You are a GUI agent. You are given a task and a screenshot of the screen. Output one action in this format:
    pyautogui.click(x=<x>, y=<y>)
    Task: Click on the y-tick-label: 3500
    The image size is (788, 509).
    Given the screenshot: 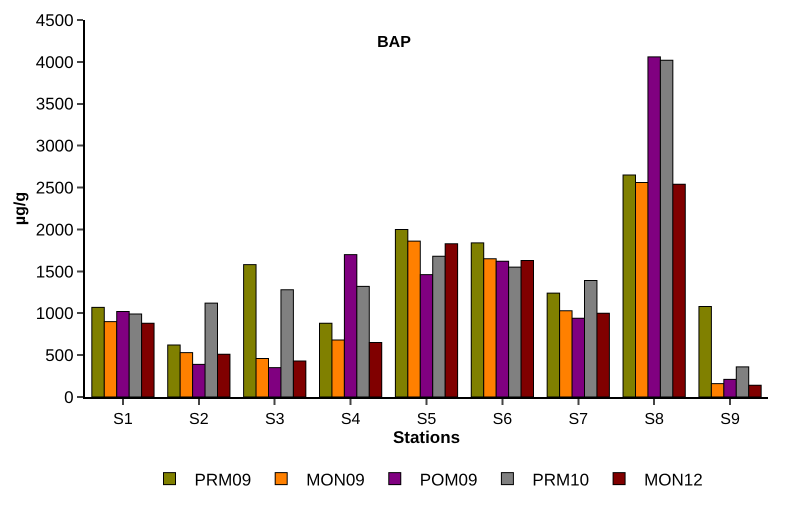 What is the action you would take?
    pyautogui.click(x=55, y=104)
    